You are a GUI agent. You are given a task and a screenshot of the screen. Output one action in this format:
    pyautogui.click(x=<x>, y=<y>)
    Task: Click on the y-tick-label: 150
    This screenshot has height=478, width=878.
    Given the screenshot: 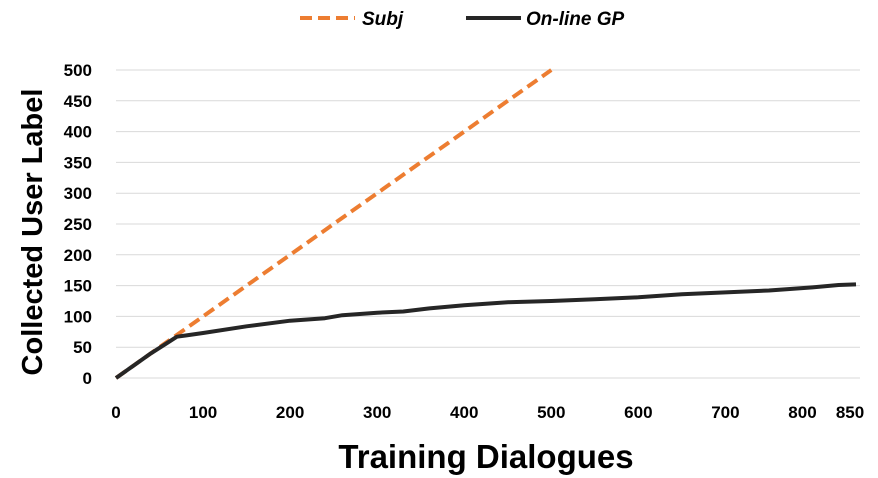 What is the action you would take?
    pyautogui.click(x=78, y=286)
    